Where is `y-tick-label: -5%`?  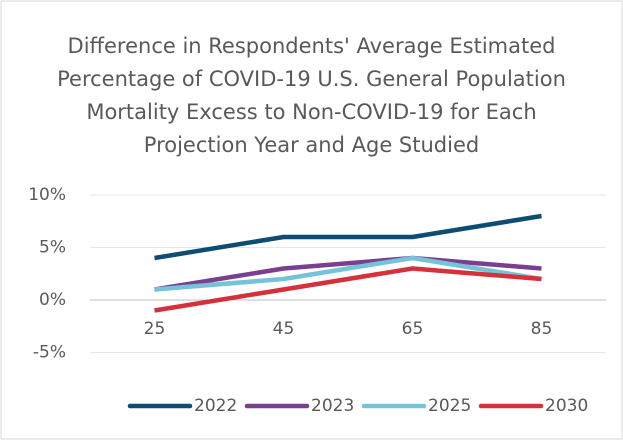 y-tick-label: -5% is located at coordinates (49, 353).